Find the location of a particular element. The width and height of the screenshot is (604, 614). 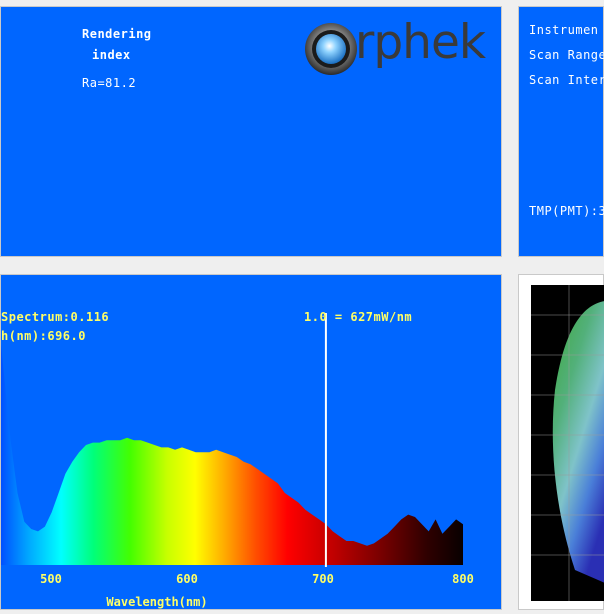

cie-grid is located at coordinates (567, 443).